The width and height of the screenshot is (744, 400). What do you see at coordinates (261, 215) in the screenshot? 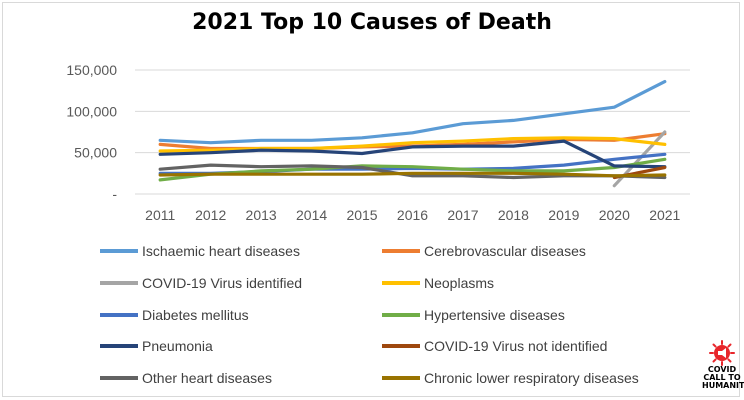
I see `x-tick-label: 2013` at bounding box center [261, 215].